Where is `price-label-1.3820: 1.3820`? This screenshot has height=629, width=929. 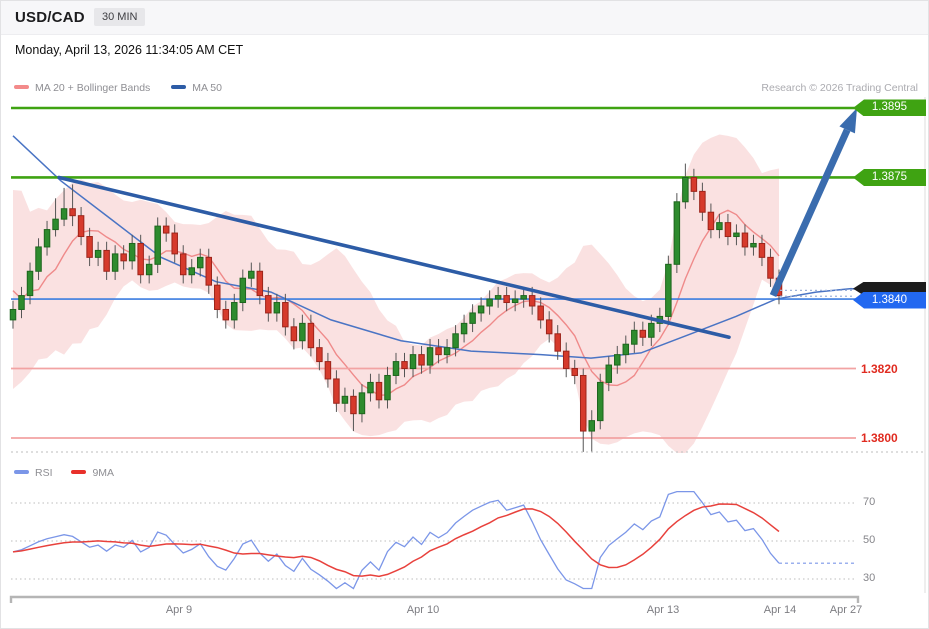 price-label-1.3820: 1.3820 is located at coordinates (879, 368).